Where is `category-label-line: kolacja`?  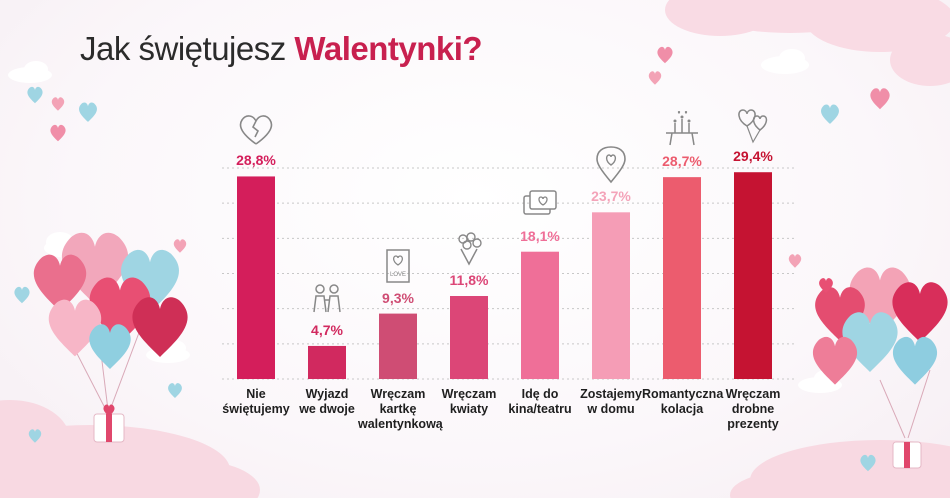
category-label-line: kolacja is located at coordinates (682, 409).